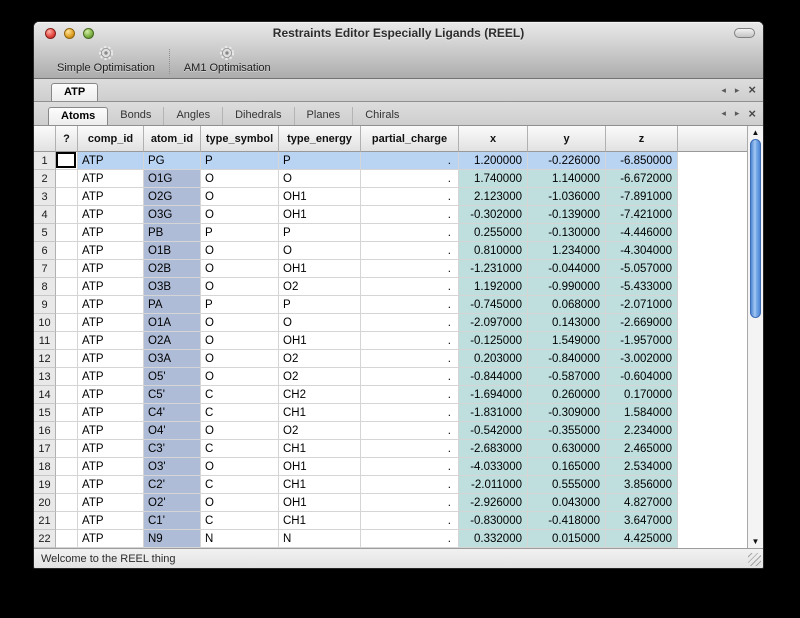 The height and width of the screenshot is (618, 800). Describe the element at coordinates (755, 541) in the screenshot. I see `scrollbar-down-arrow-icon: ▼` at that location.